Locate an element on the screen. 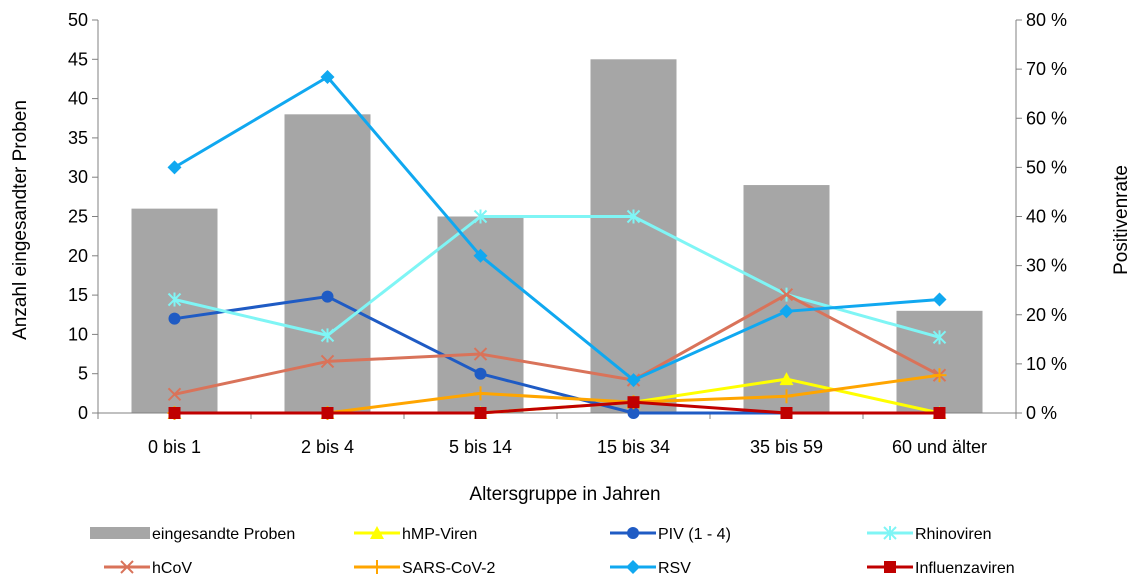  legend-item-hmp-viren: hMP-Viren is located at coordinates (415, 534).